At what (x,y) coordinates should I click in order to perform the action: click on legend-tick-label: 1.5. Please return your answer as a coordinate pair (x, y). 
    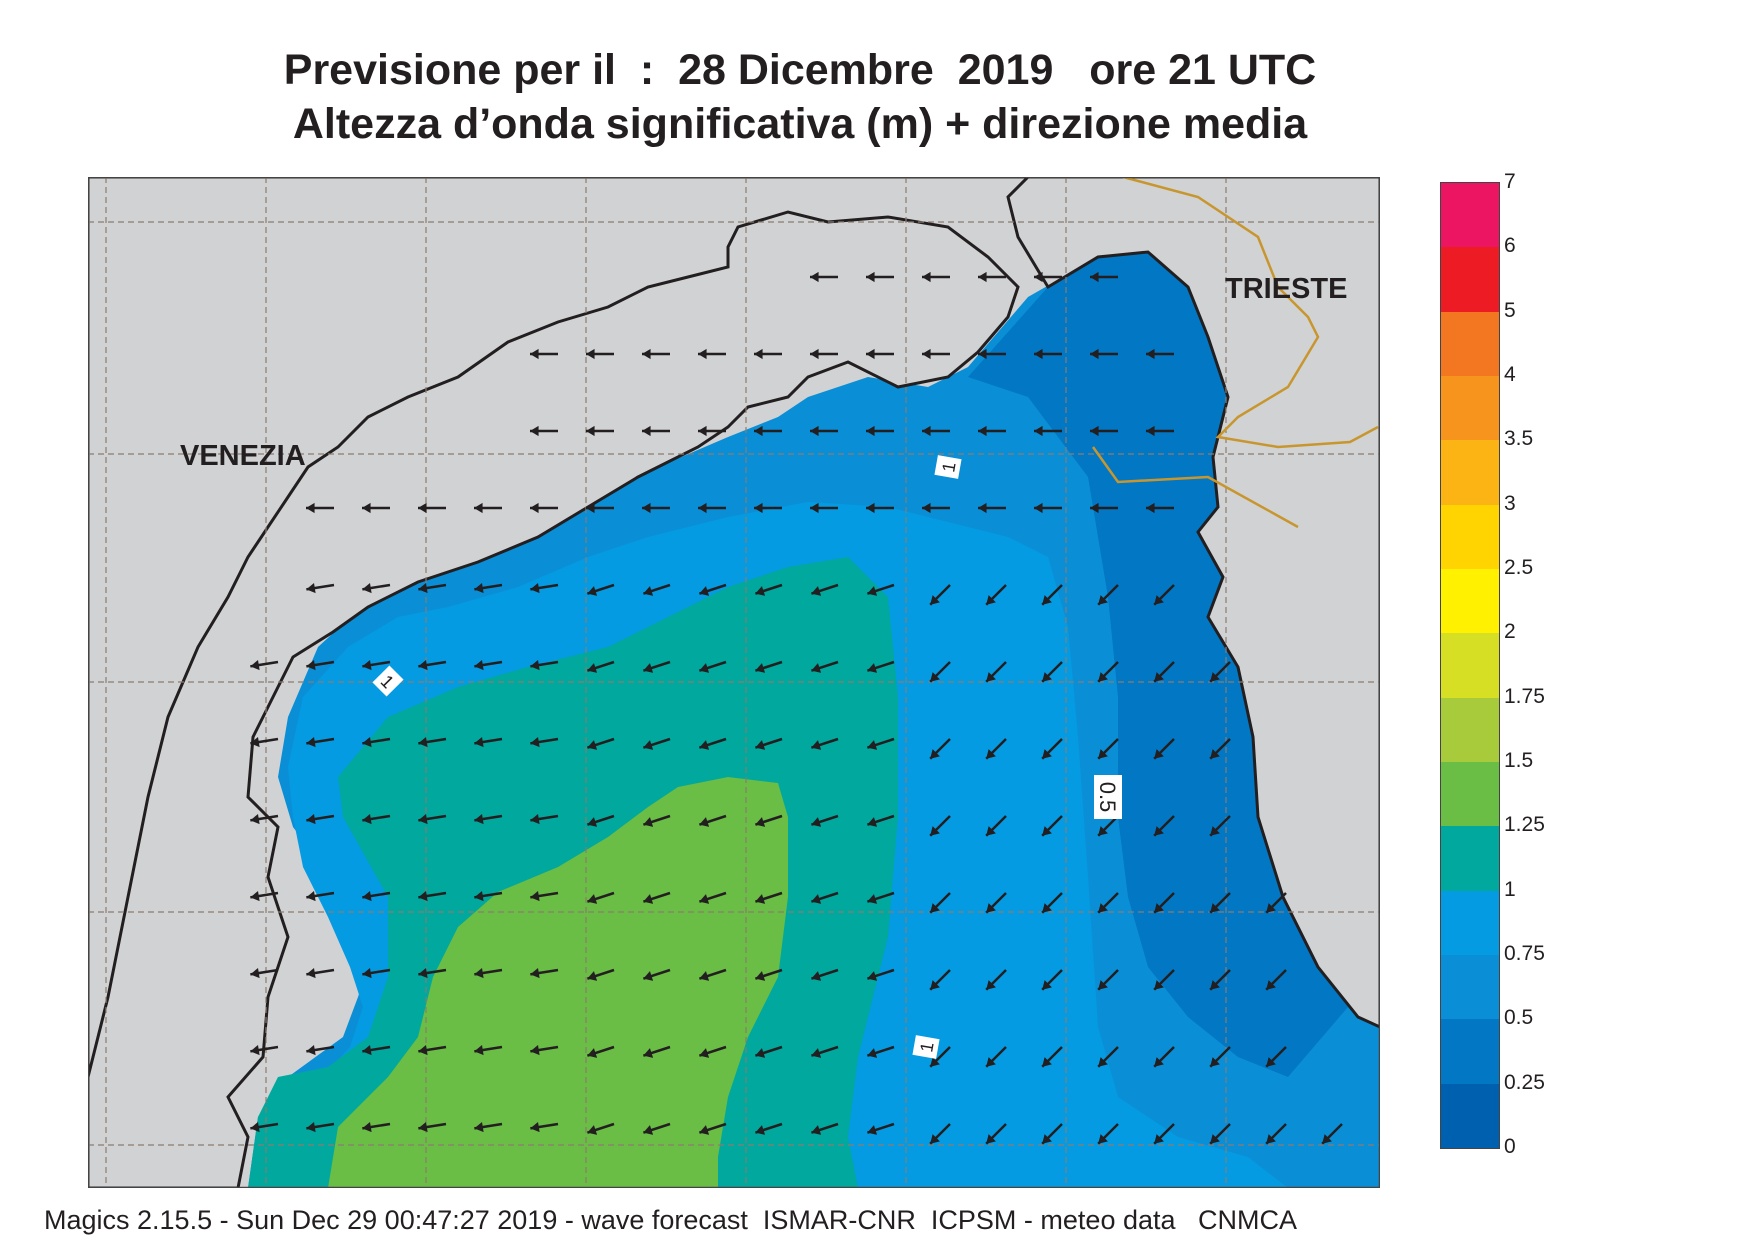
    Looking at the image, I should click on (1519, 760).